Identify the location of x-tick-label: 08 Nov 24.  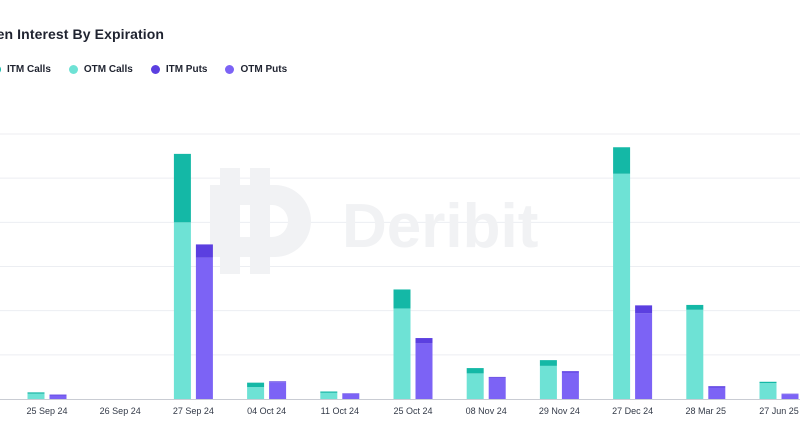
(486, 411).